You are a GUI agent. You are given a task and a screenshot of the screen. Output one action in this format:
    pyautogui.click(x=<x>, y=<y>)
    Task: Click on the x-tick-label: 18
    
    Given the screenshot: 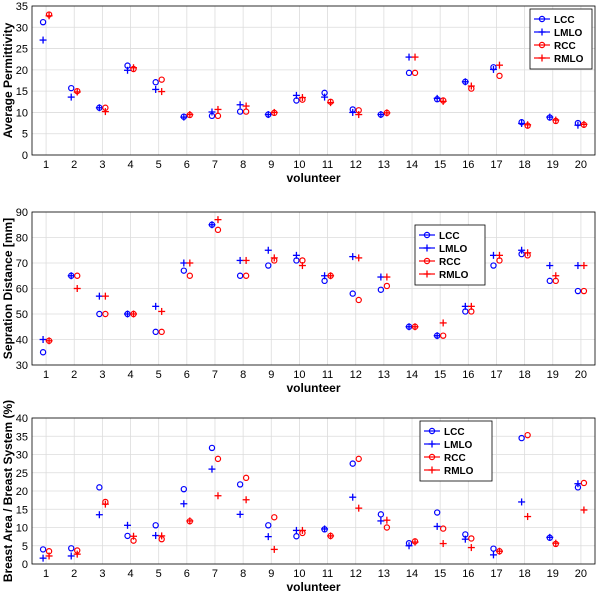 What is the action you would take?
    pyautogui.click(x=525, y=375)
    